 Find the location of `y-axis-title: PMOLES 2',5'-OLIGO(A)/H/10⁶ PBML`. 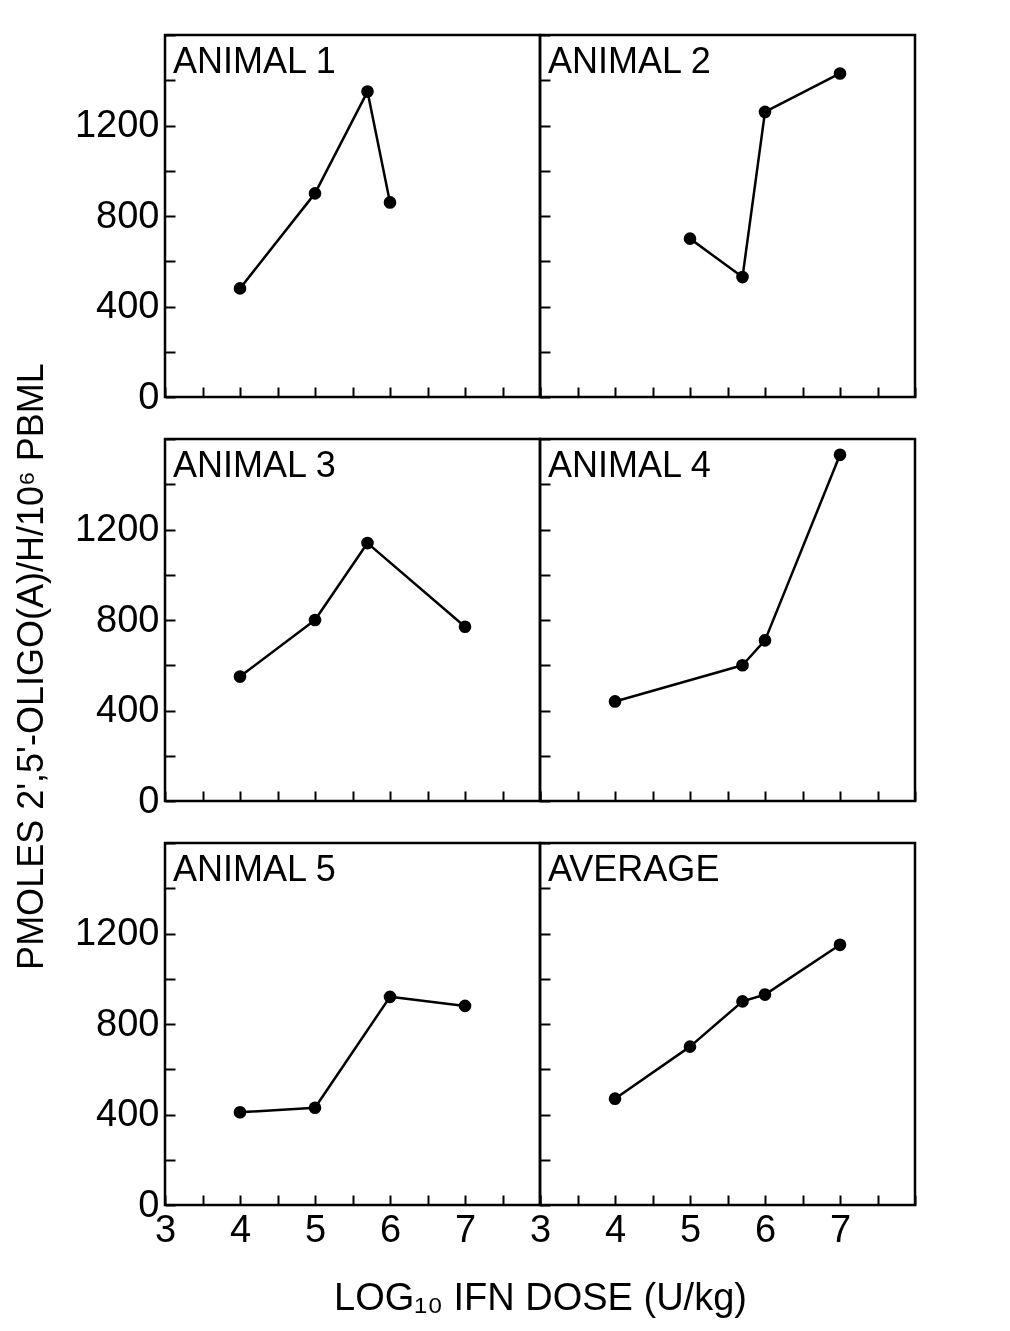

y-axis-title: PMOLES 2',5'-OLIGO(A)/H/10⁶ PBML is located at coordinates (31, 666).